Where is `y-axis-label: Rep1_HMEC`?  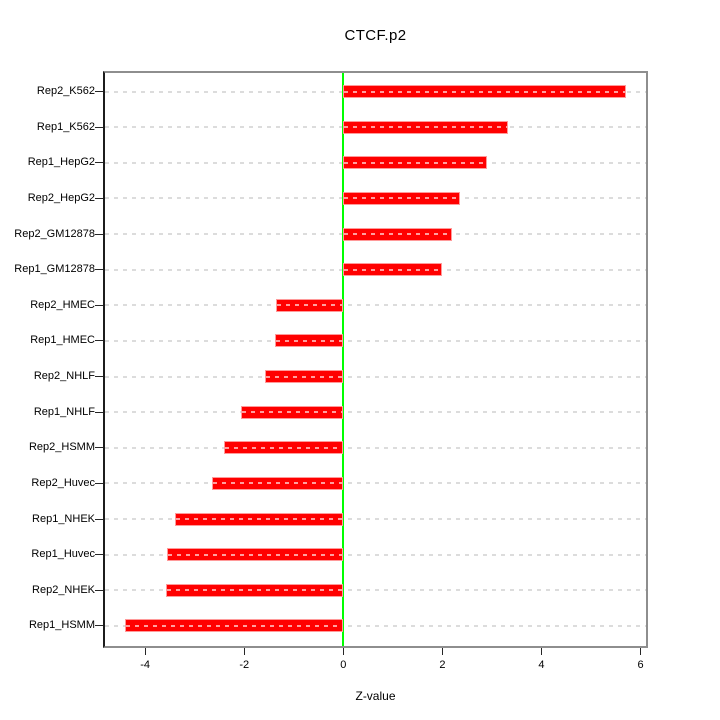
y-axis-label: Rep1_HMEC is located at coordinates (62, 340).